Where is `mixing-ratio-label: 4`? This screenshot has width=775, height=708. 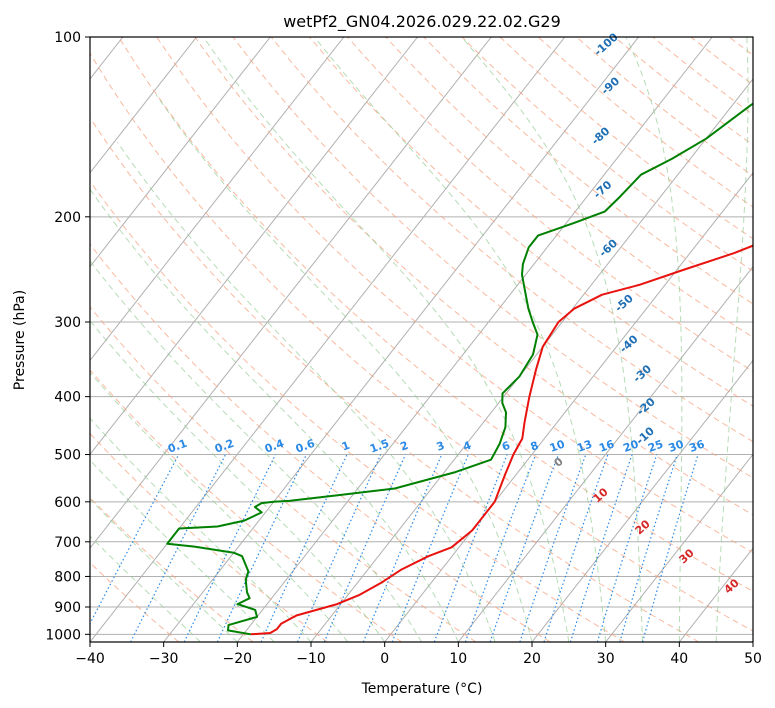
mixing-ratio-label: 4 is located at coordinates (467, 446).